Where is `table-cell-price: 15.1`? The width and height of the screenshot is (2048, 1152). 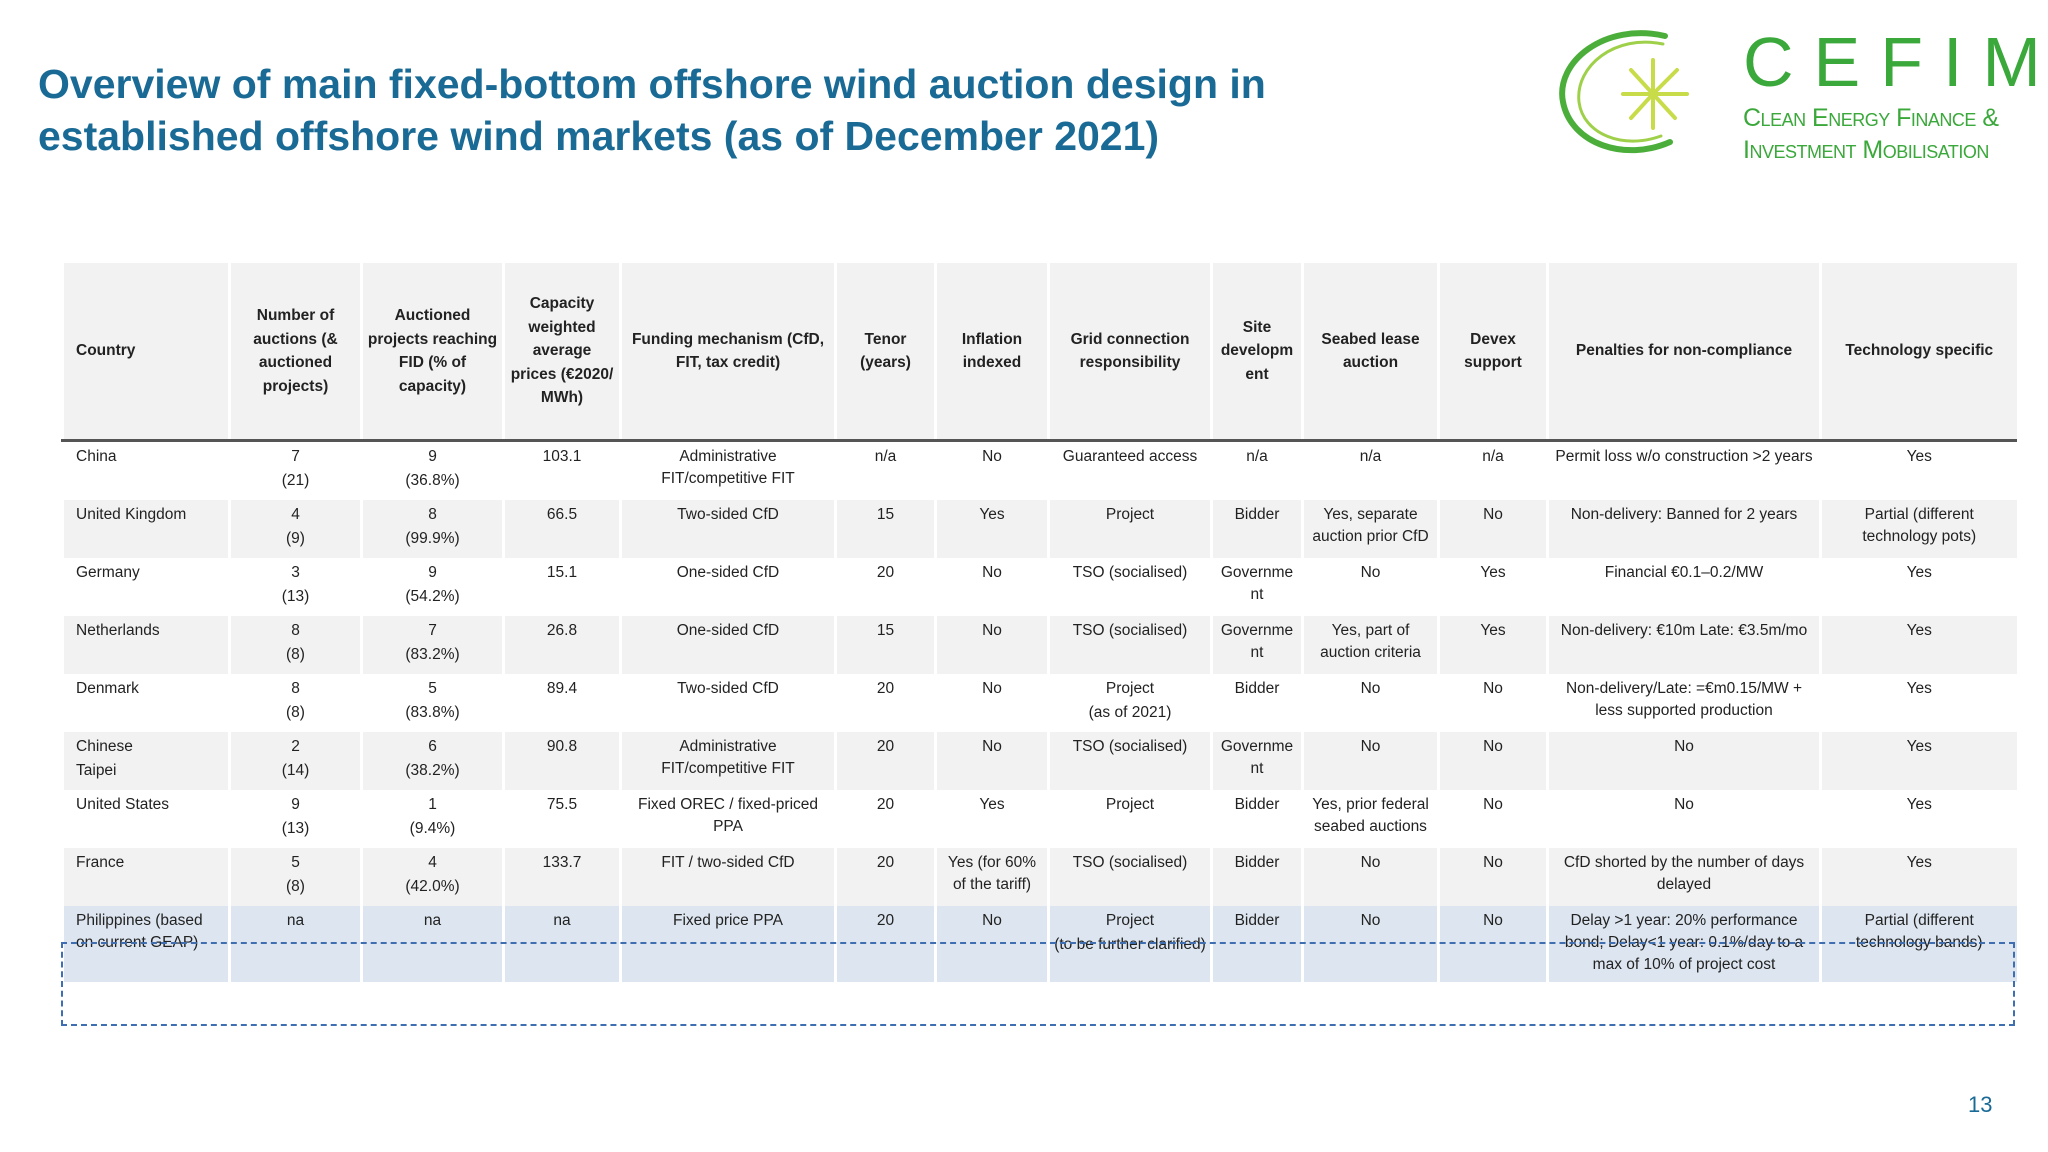 table-cell-price: 15.1 is located at coordinates (561, 587).